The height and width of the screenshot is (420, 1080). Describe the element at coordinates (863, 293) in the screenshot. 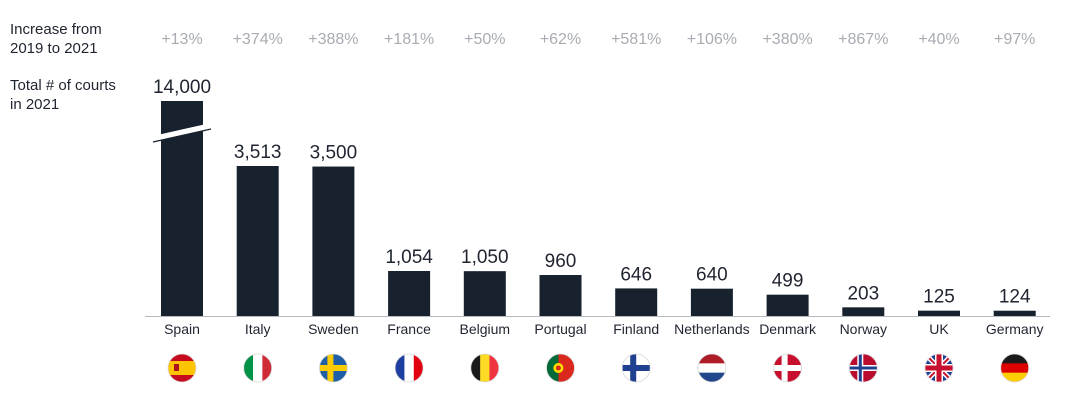

I see `value-label: 203` at that location.